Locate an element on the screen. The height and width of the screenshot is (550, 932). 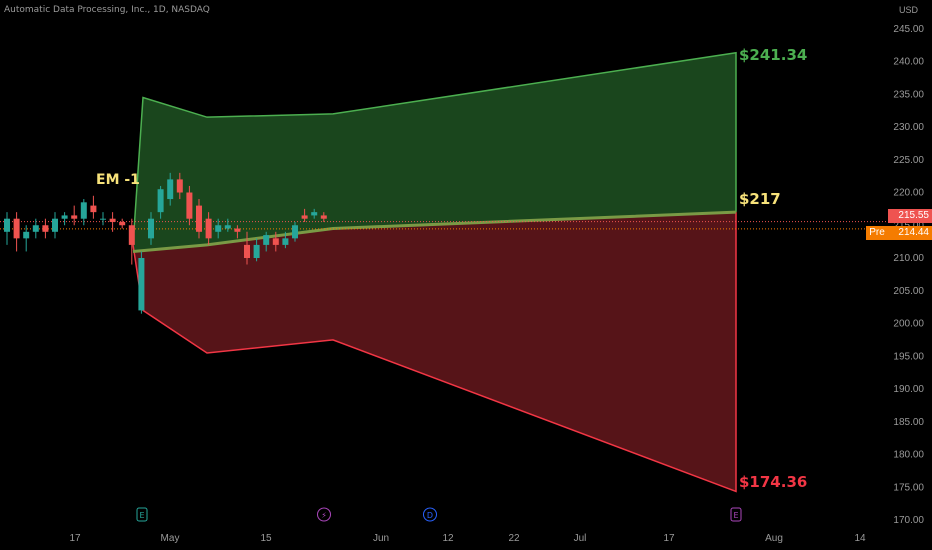
earnings-glyph: E is located at coordinates (735, 515).